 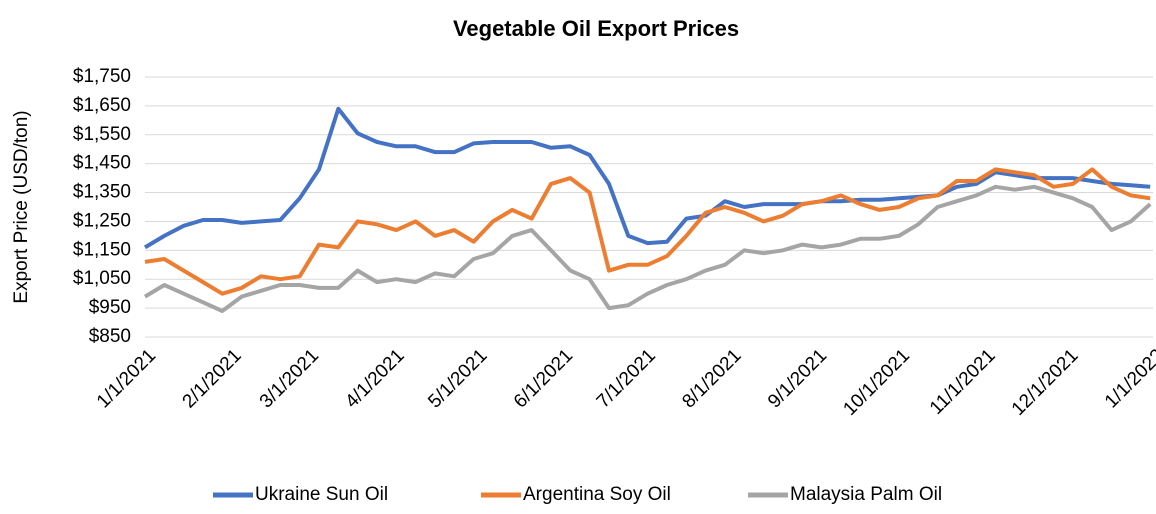 What do you see at coordinates (102, 278) in the screenshot?
I see `y-tick-label: $1,050` at bounding box center [102, 278].